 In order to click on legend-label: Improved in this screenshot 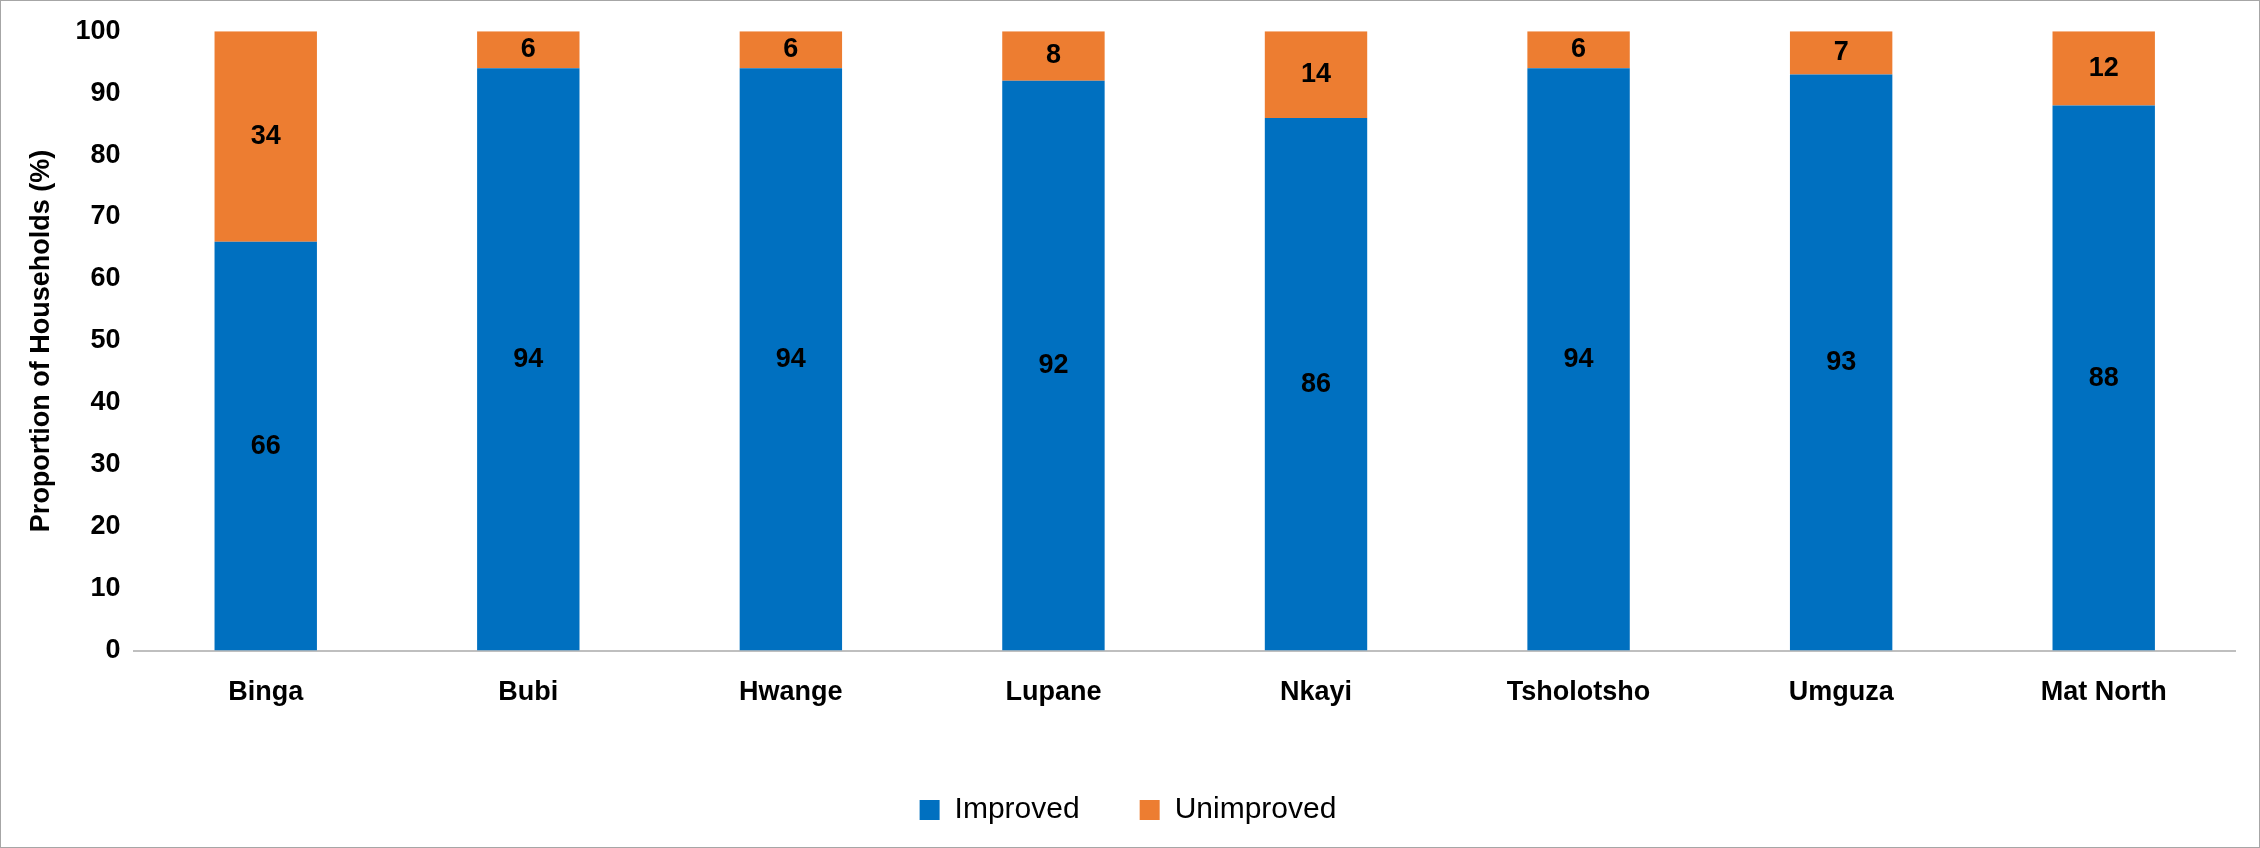, I will do `click(1017, 808)`.